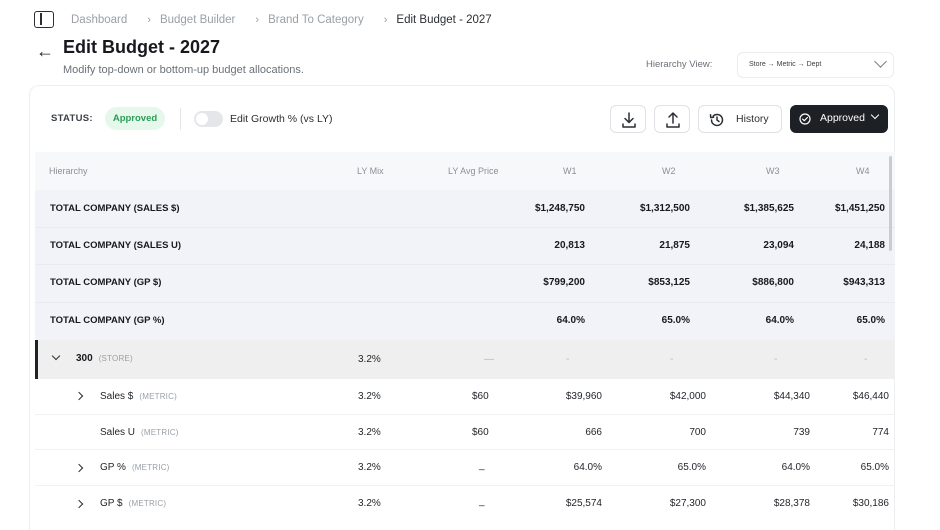  What do you see at coordinates (135, 118) in the screenshot?
I see `status-badge: Approved` at bounding box center [135, 118].